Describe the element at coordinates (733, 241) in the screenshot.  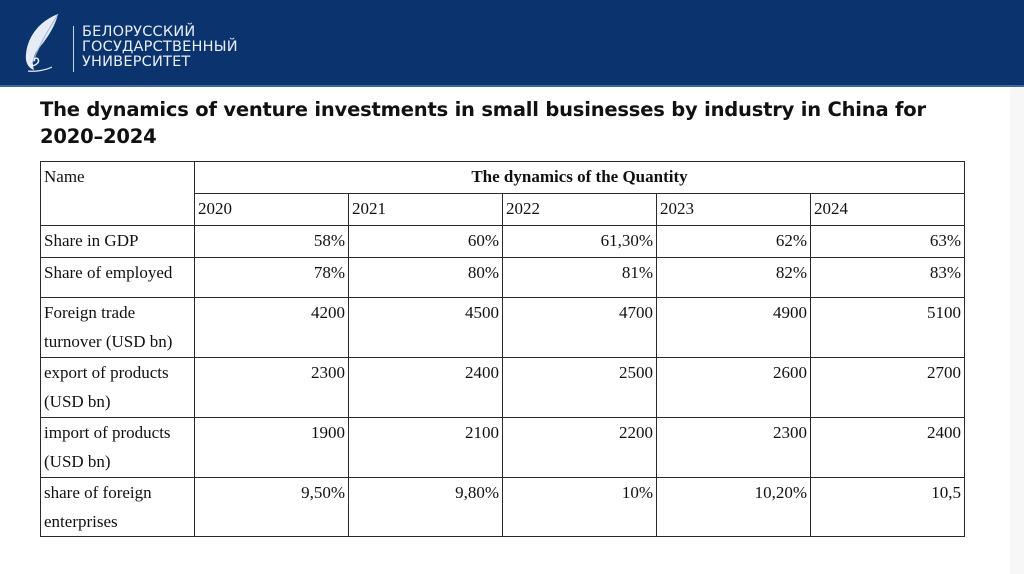
I see `cell-value: 62%` at that location.